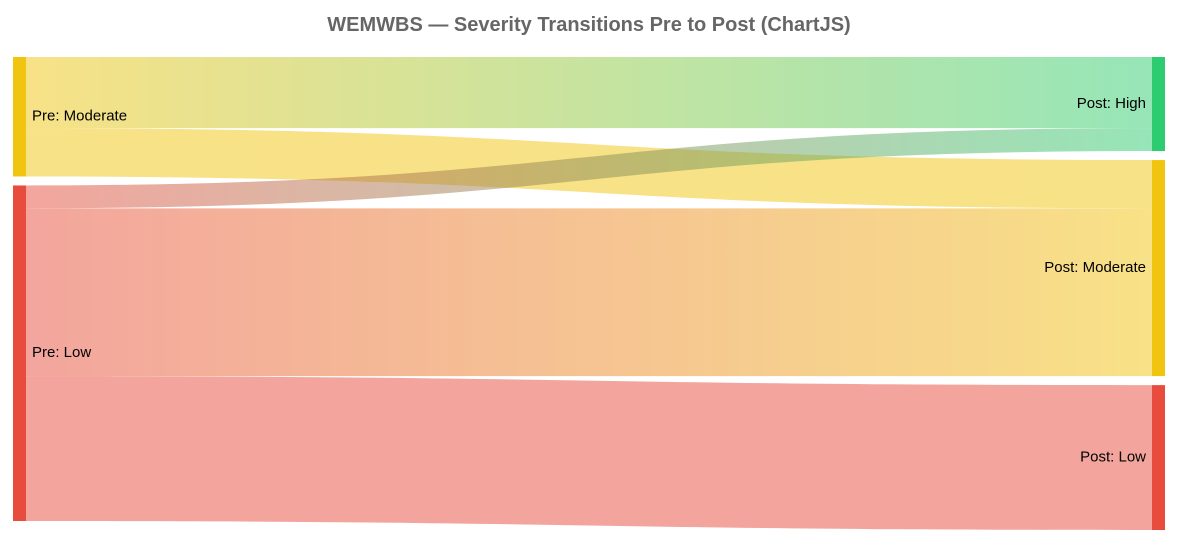 Image resolution: width=1178 pixels, height=549 pixels. Describe the element at coordinates (1095, 267) in the screenshot. I see `node-label-post_moderate: Post: Moderate` at that location.